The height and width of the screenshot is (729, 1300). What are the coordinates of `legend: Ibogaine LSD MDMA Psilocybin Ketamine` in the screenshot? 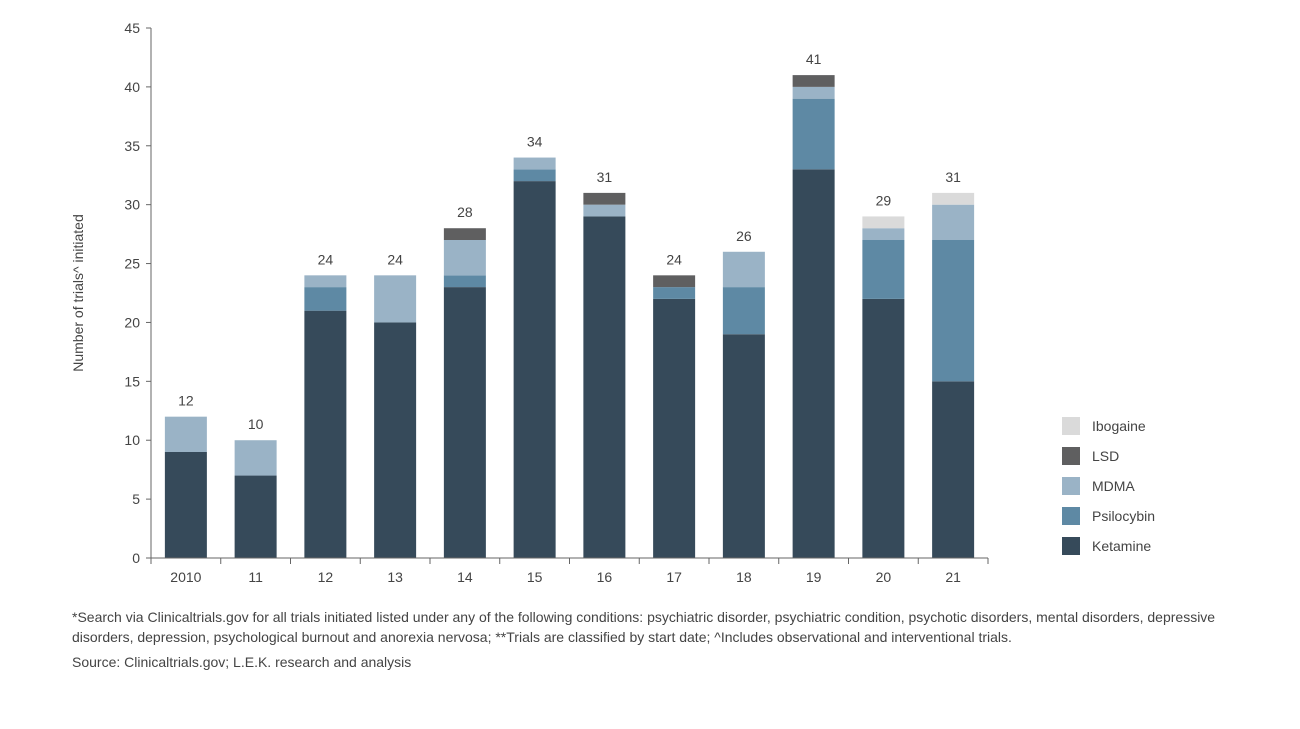 It's located at (1108, 486).